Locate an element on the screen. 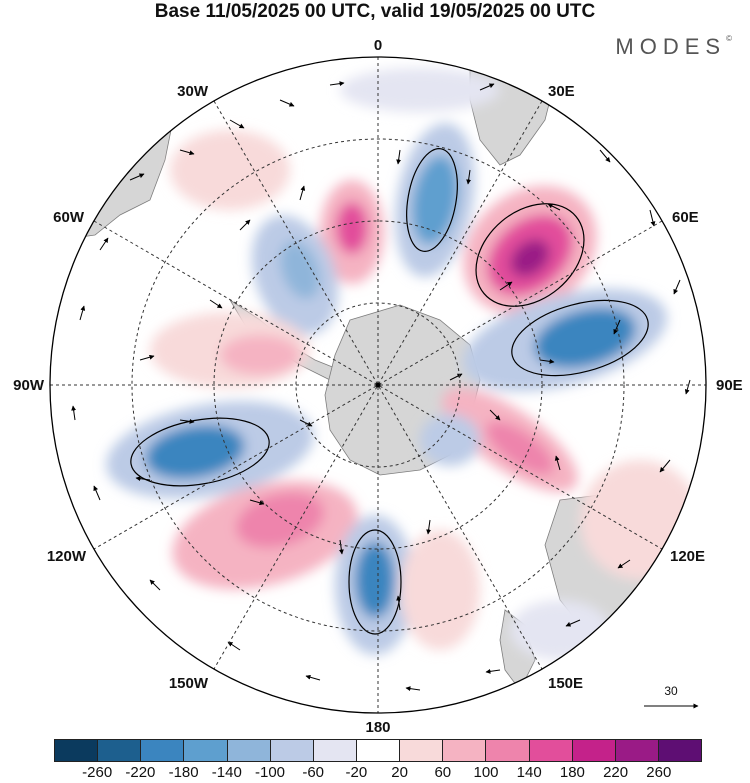 This screenshot has height=783, width=750. colorbar-tick-label: 180 is located at coordinates (572, 772).